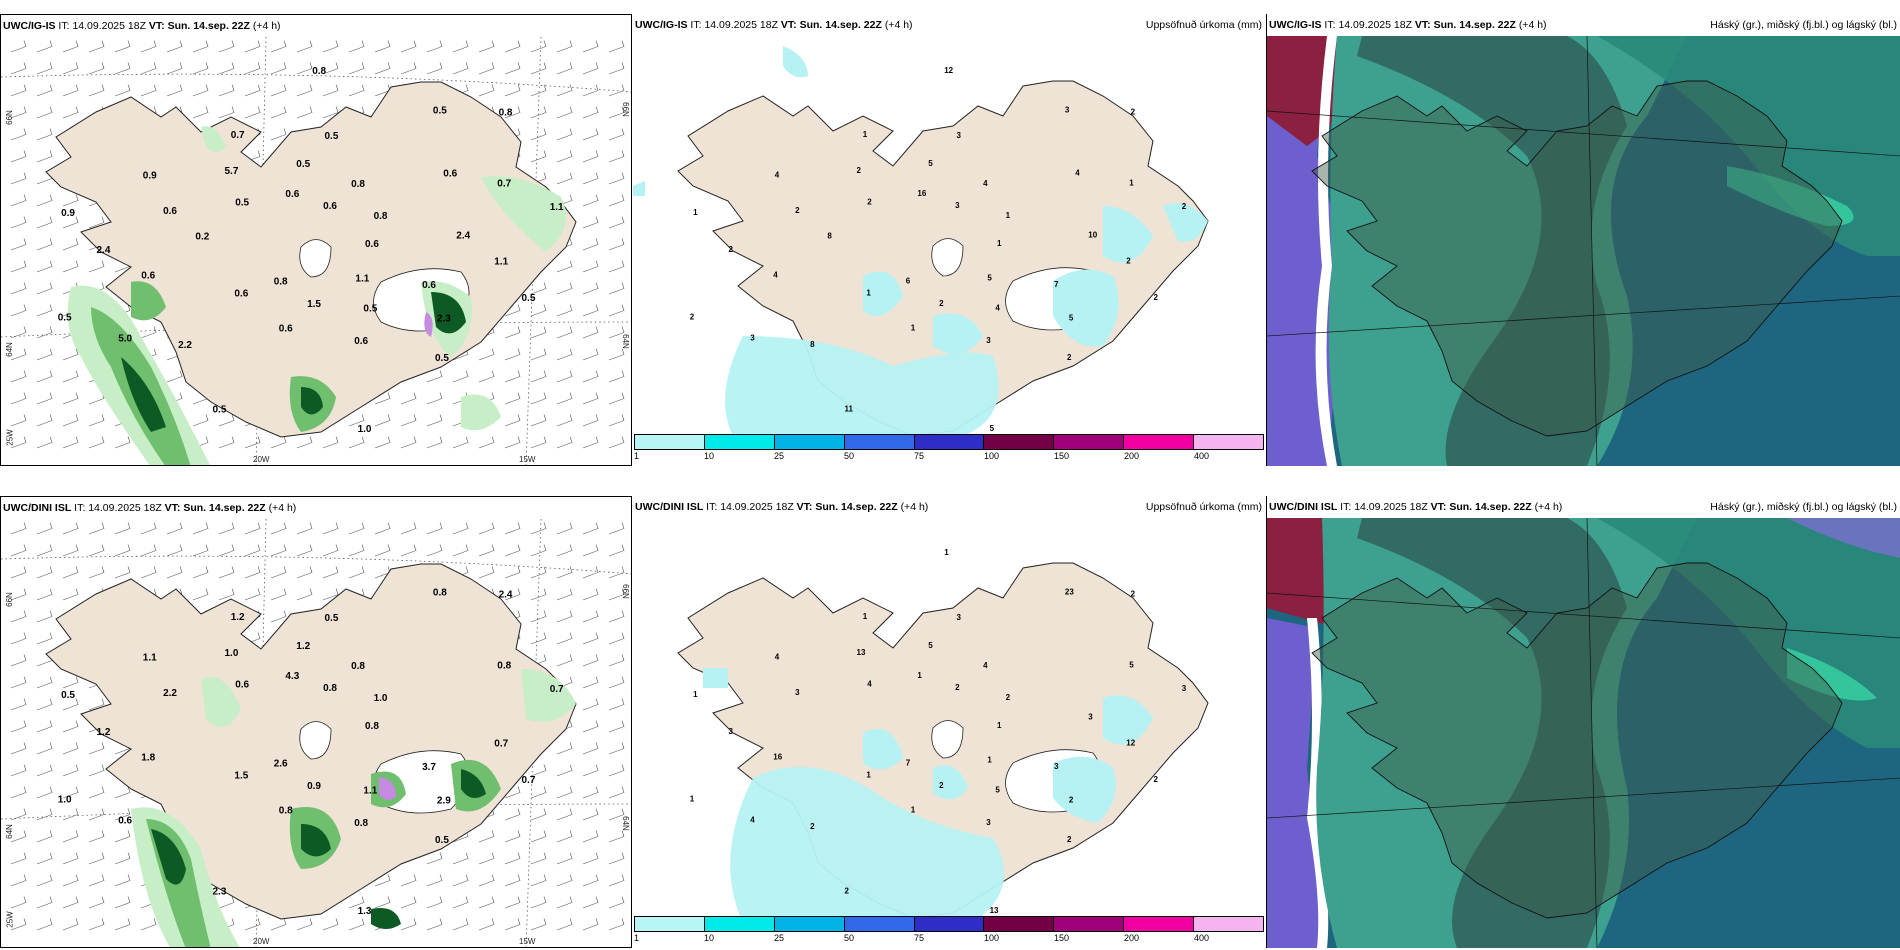 The height and width of the screenshot is (950, 1900). I want to click on precip-value-label: 5, so click(992, 428).